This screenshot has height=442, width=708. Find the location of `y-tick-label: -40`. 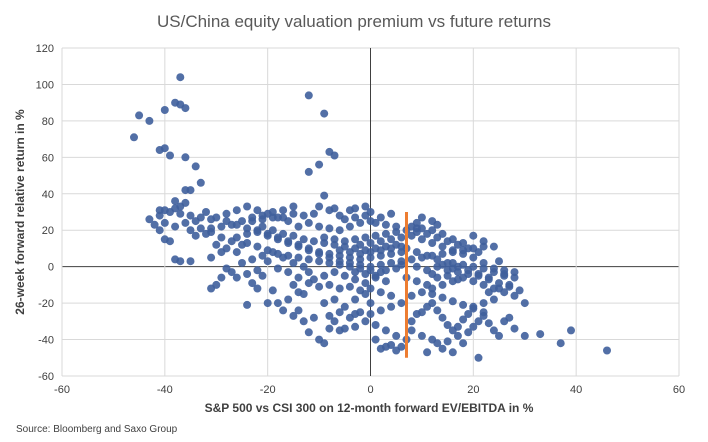

y-tick-label: -40 is located at coordinates (46, 341).